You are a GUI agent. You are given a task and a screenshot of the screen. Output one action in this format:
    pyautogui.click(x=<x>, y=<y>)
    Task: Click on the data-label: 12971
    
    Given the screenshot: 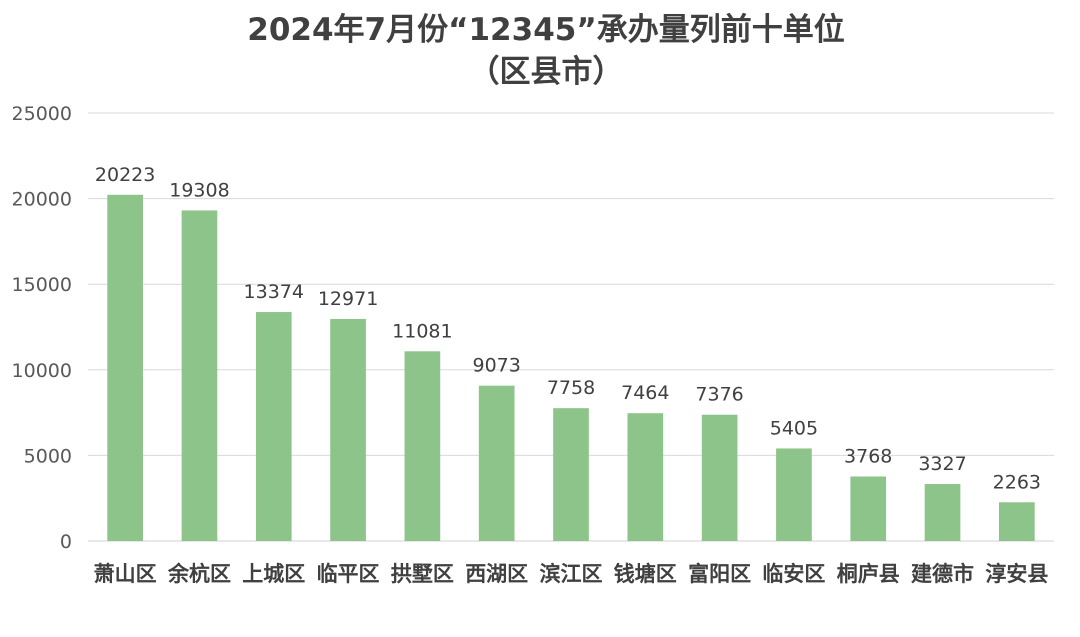 What is the action you would take?
    pyautogui.click(x=348, y=299)
    